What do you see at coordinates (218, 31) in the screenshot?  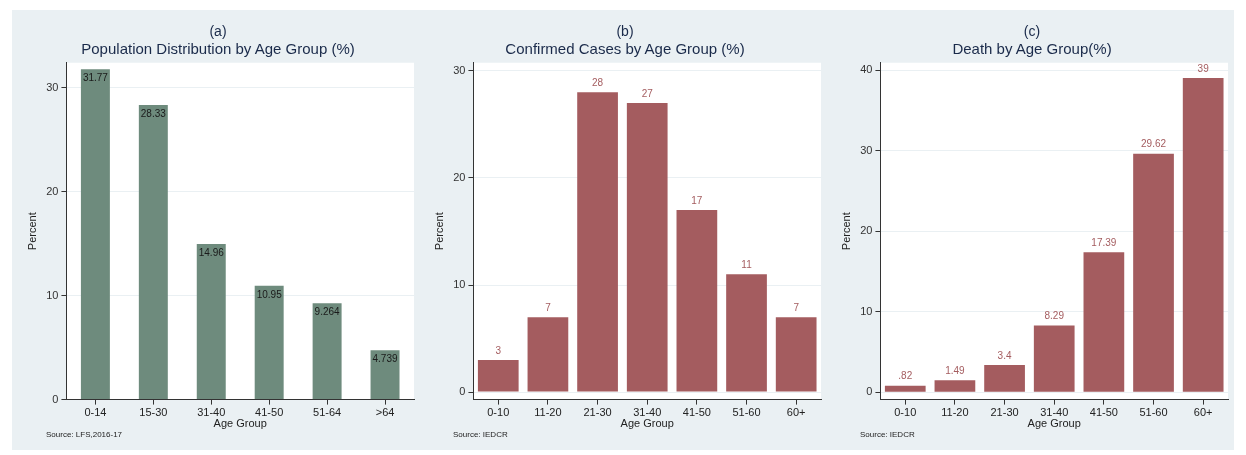 I see `chart-title: (a)` at bounding box center [218, 31].